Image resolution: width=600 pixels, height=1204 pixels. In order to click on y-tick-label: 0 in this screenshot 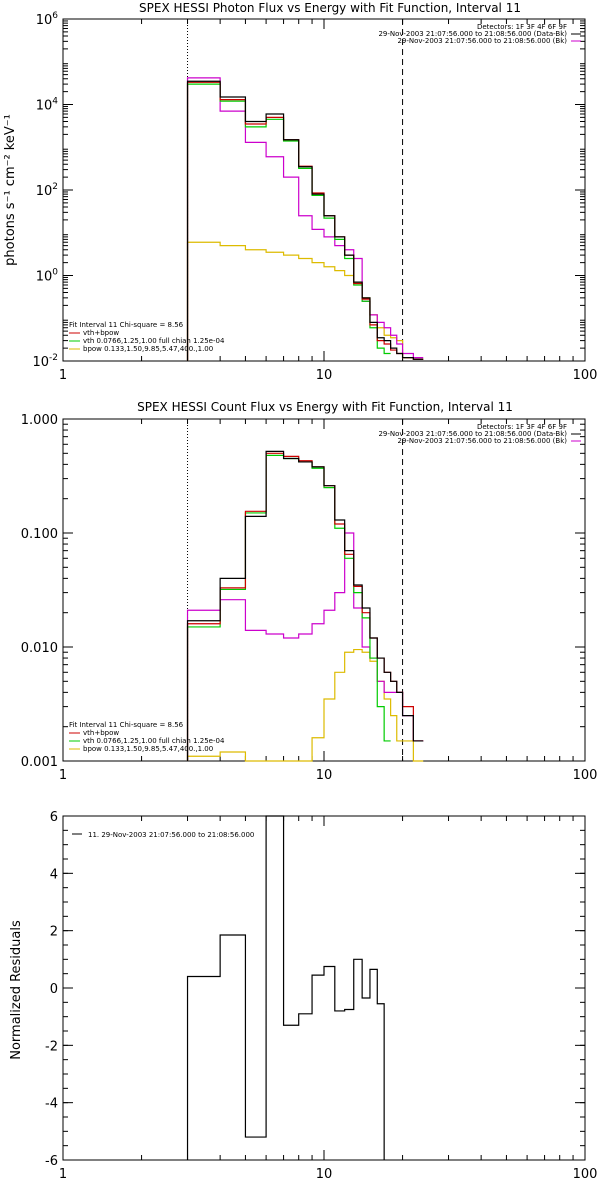, I will do `click(54, 989)`.